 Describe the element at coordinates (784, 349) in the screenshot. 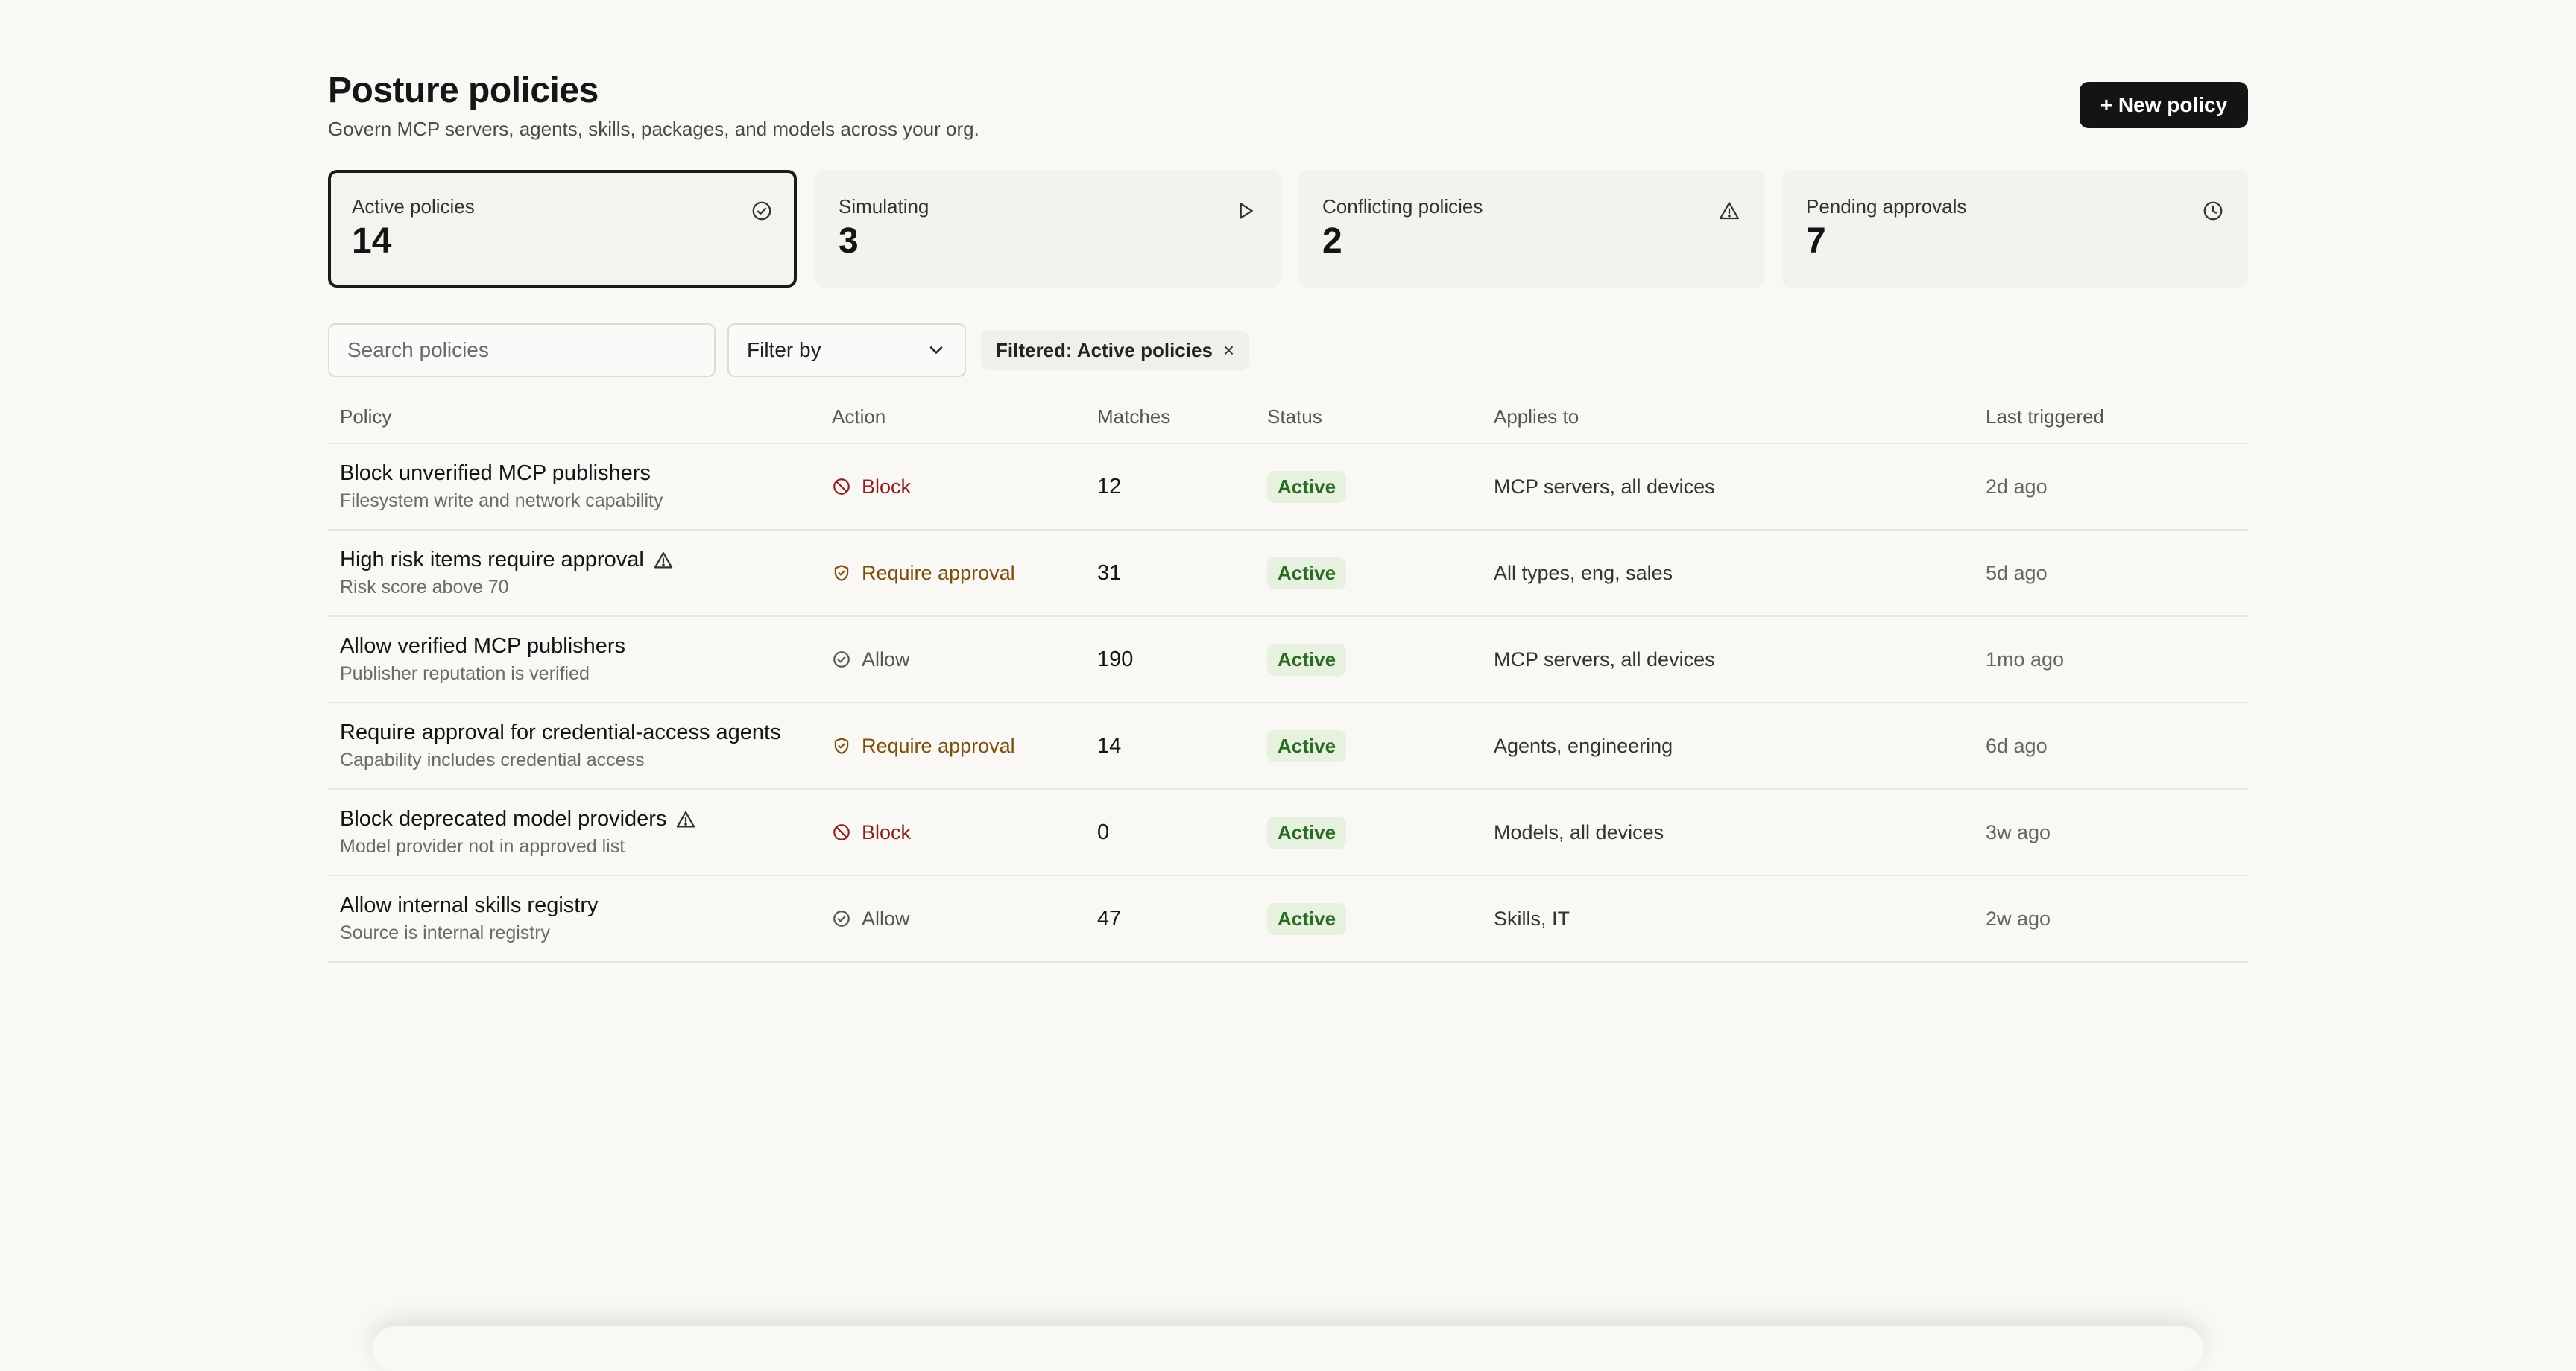

I see `filter-by-label: Filter by` at that location.